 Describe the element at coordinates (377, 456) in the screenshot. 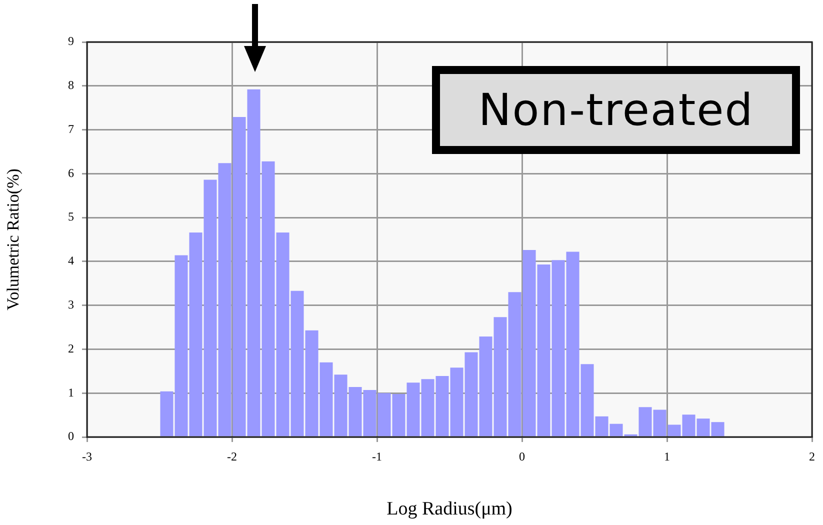

I see `x-tick-label: -1` at that location.